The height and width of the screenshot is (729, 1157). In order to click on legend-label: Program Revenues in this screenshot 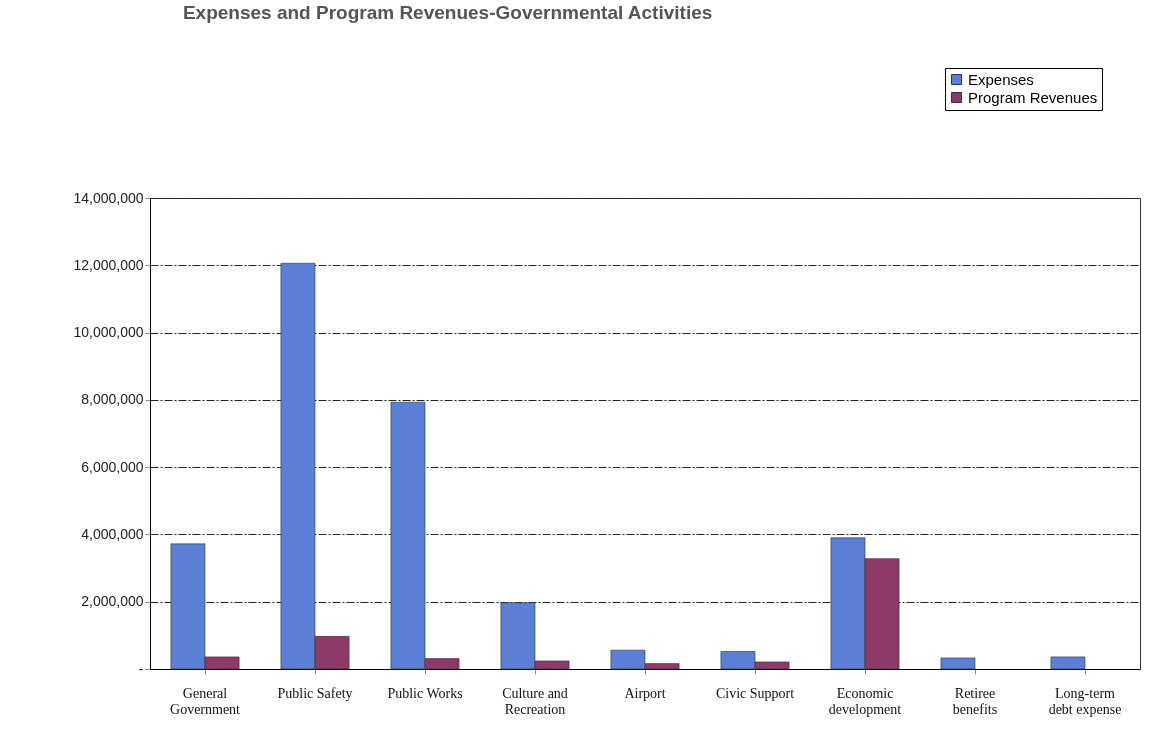, I will do `click(1033, 97)`.